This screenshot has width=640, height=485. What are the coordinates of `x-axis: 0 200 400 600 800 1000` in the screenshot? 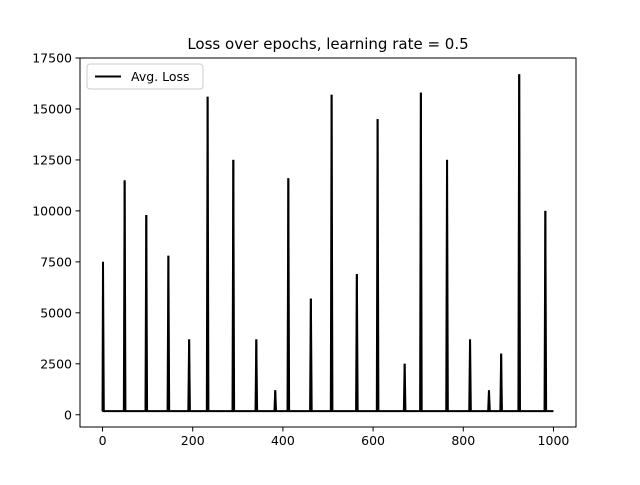 It's located at (334, 437).